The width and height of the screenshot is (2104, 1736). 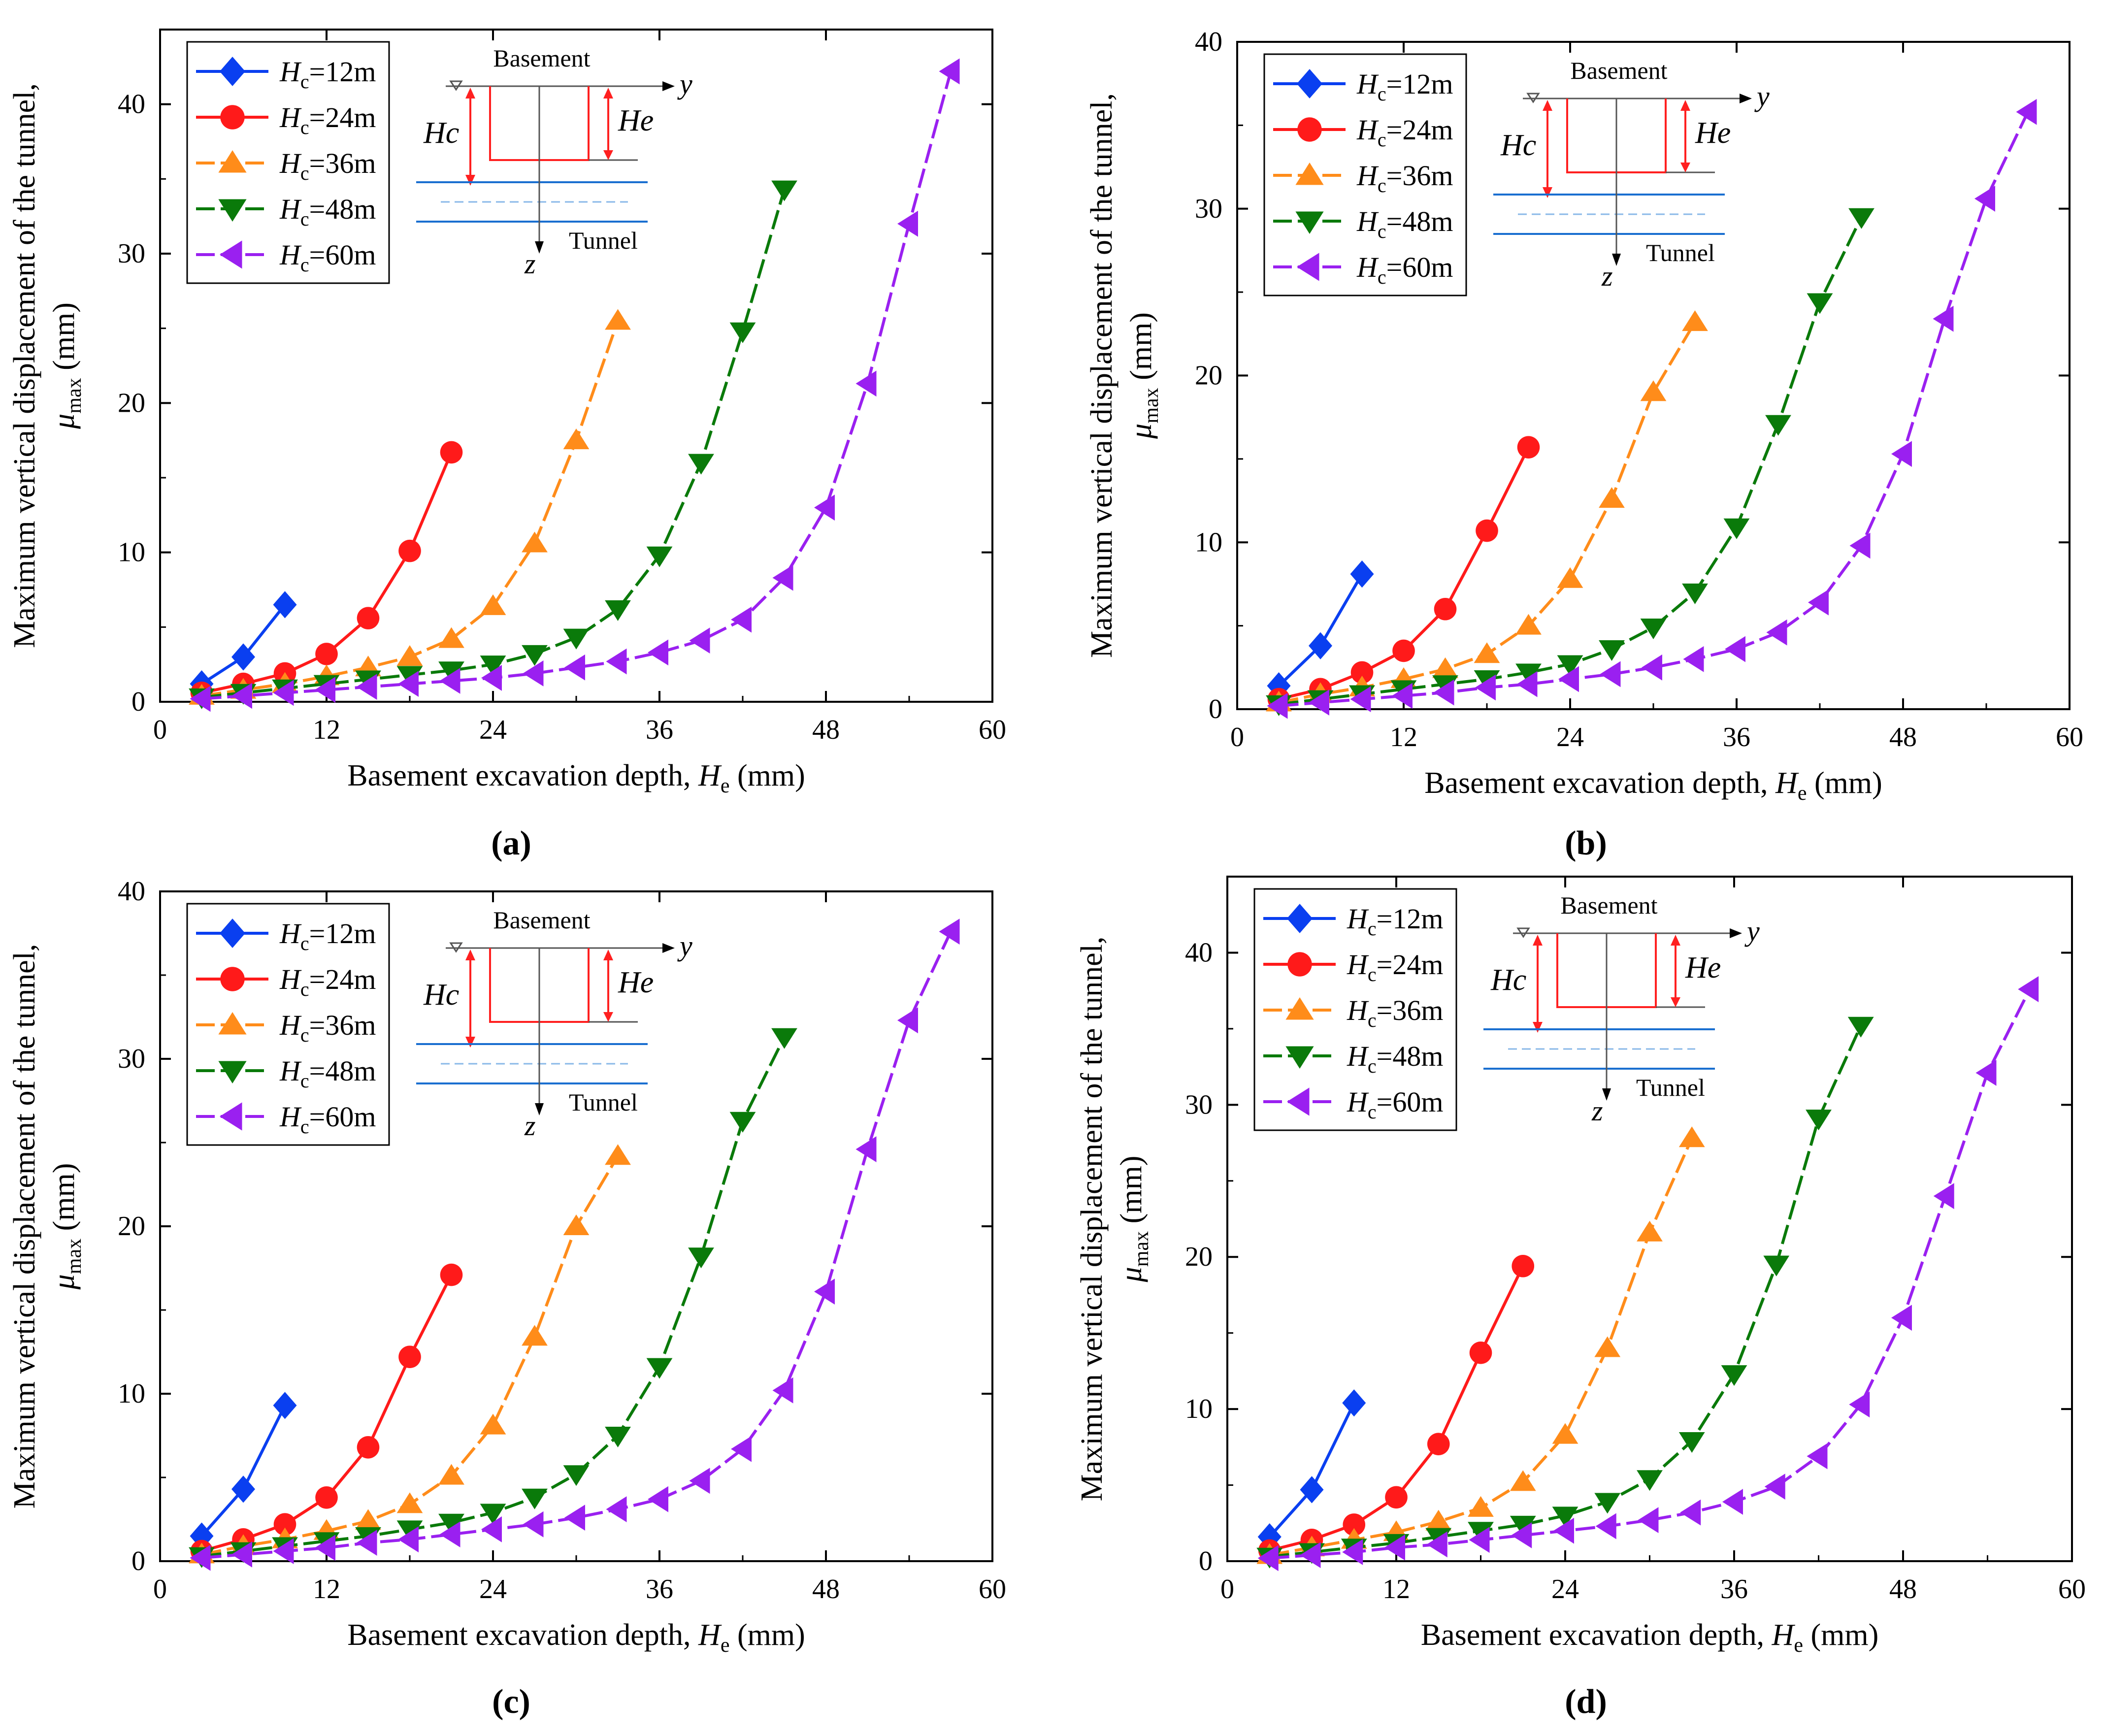 What do you see at coordinates (66, 365) in the screenshot?
I see `y-axis-label-line2: μmax (mm)` at bounding box center [66, 365].